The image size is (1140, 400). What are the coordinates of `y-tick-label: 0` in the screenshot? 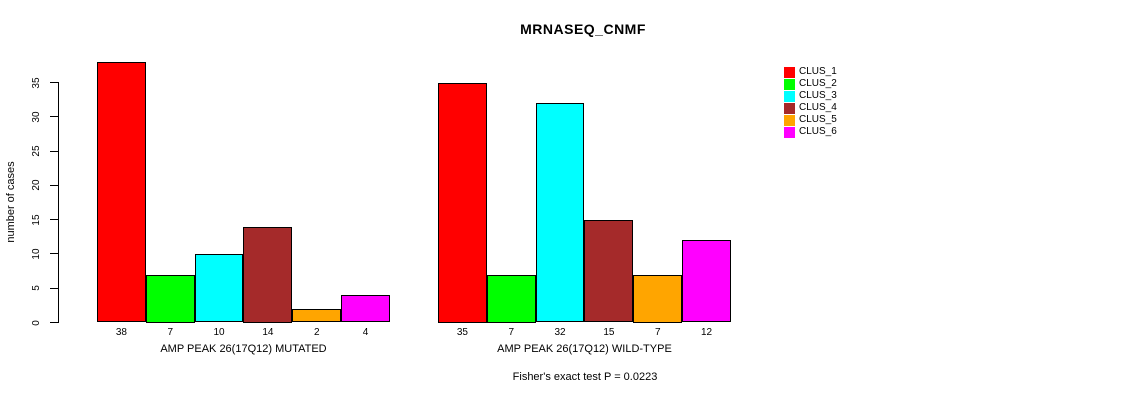 It's located at (36, 322).